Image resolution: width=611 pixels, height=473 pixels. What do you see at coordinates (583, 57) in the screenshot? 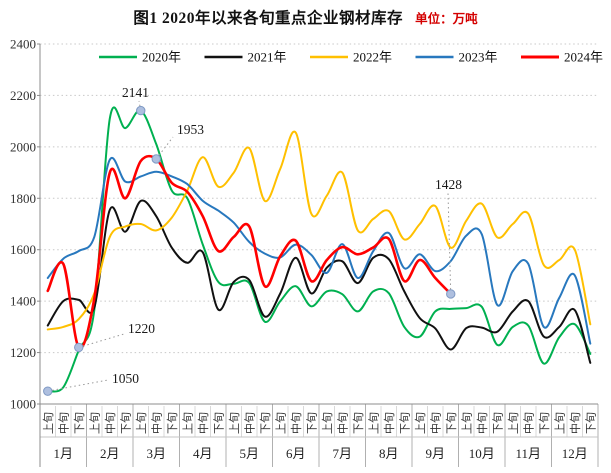
I see `legend-label-2024: 2024年` at bounding box center [583, 57].